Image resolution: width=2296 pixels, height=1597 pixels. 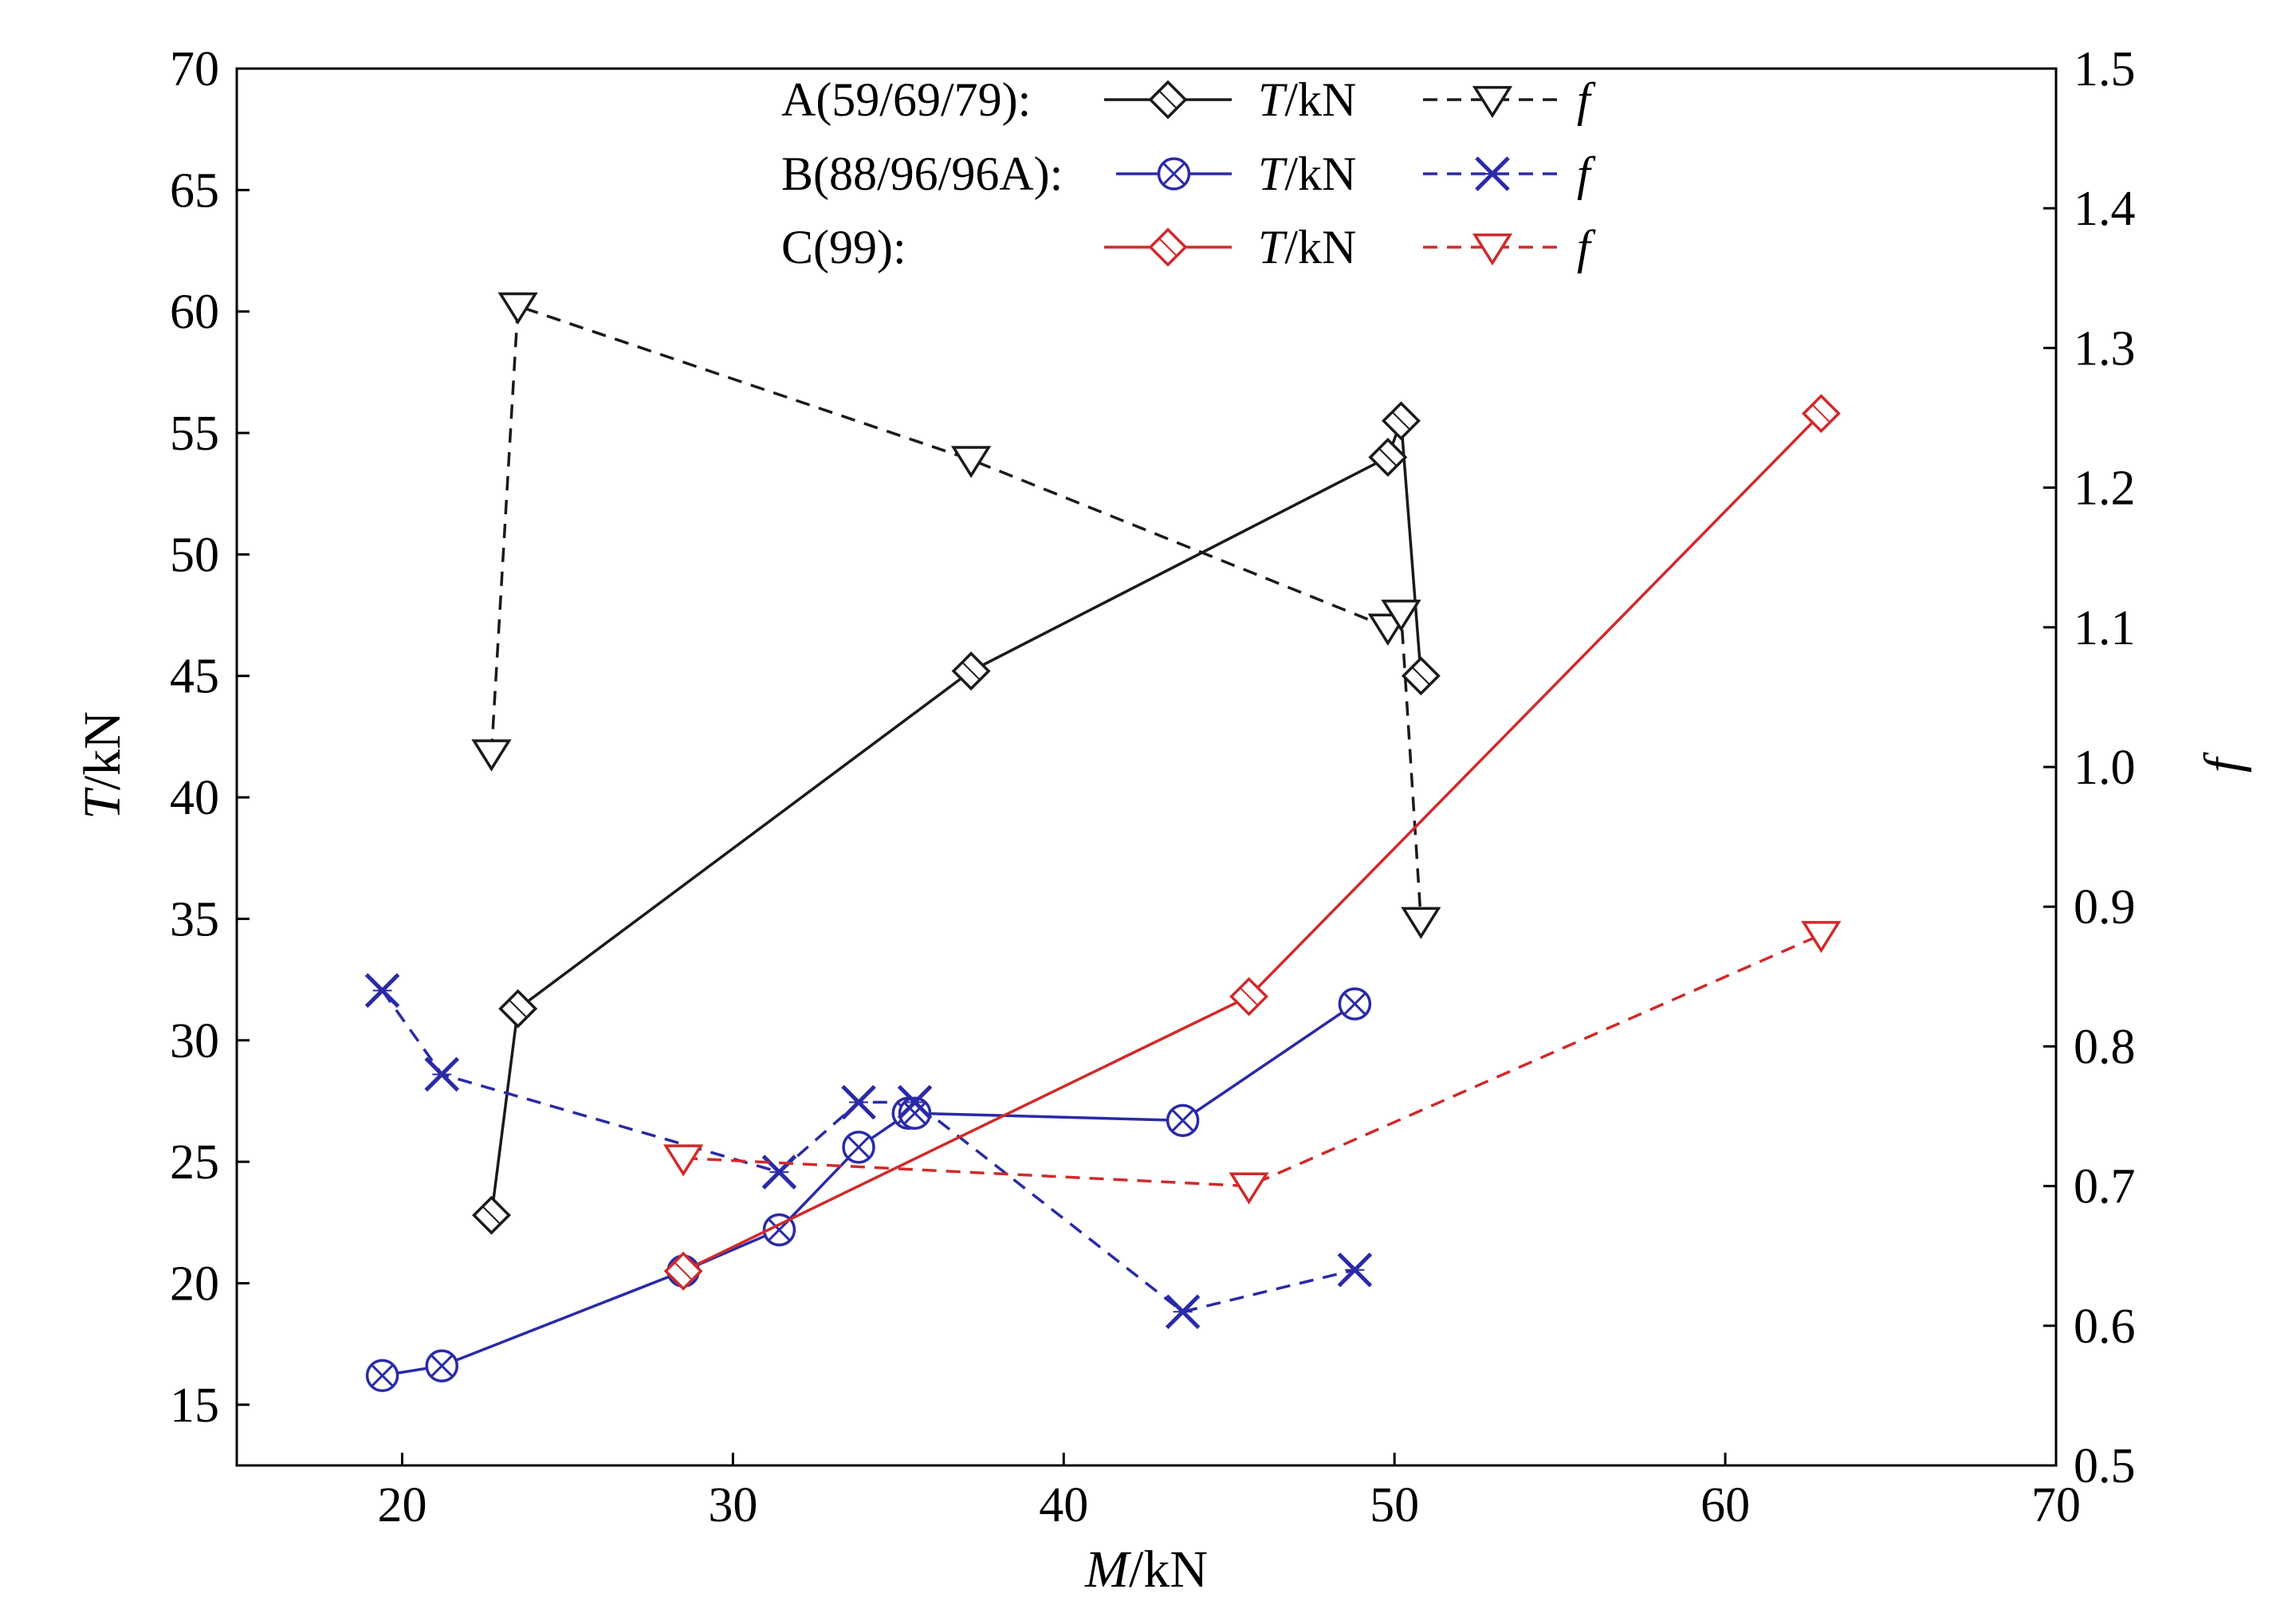 I want to click on y-right-tick-label: 1.3, so click(x=2105, y=348).